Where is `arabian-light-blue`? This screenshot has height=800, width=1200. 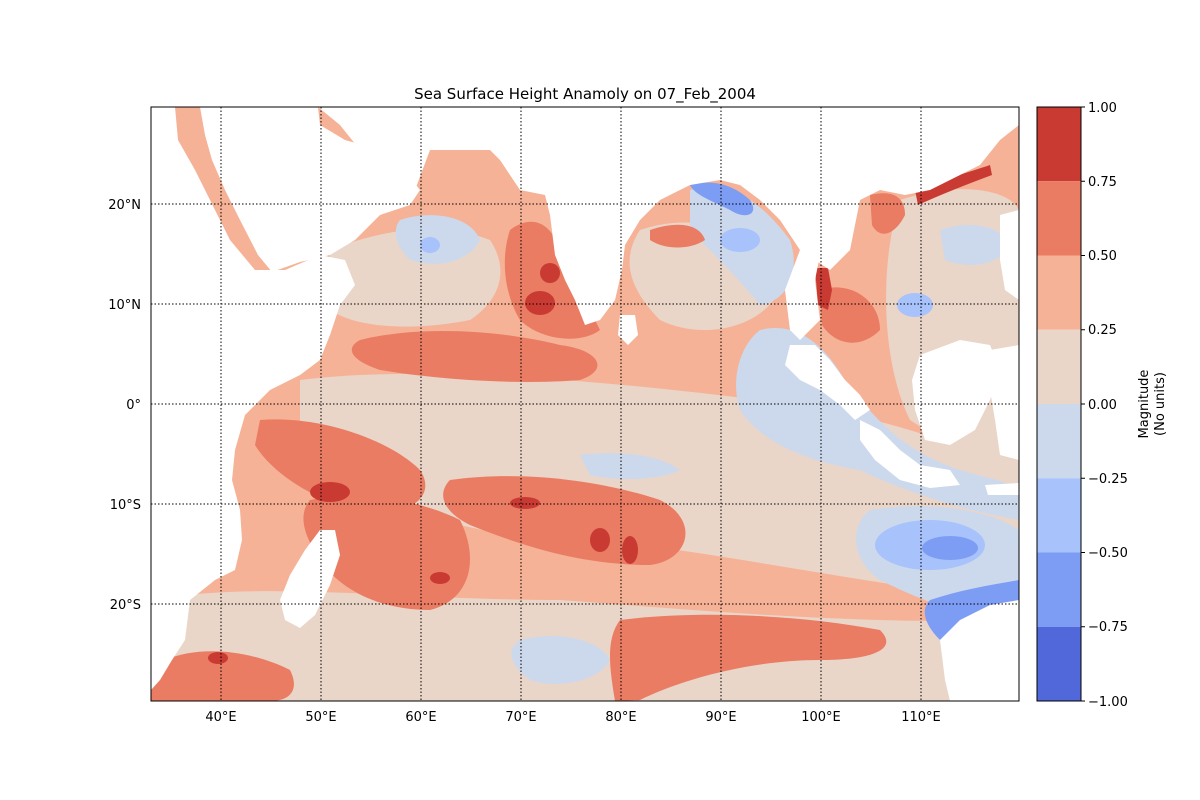
arabian-light-blue is located at coordinates (430, 245).